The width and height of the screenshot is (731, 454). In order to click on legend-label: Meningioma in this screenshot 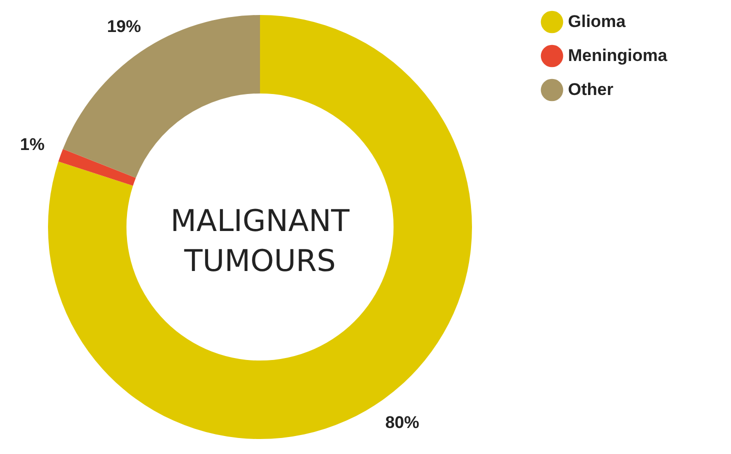, I will do `click(618, 55)`.